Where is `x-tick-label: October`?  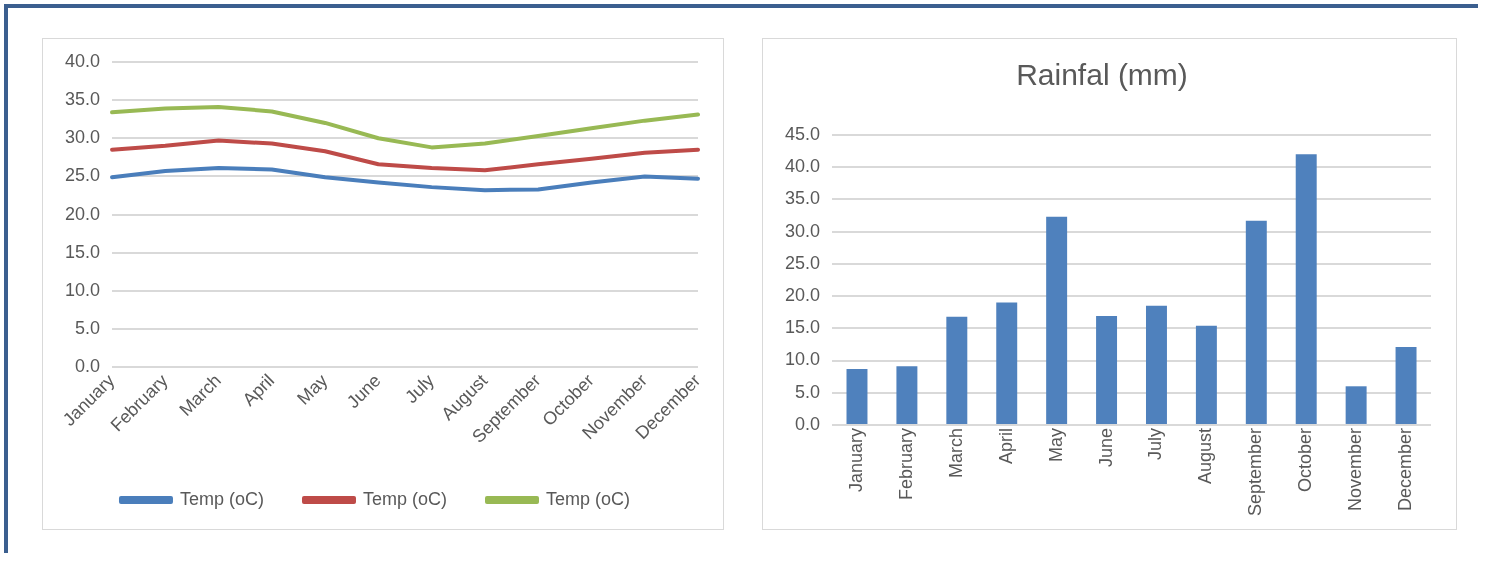 x-tick-label: October is located at coordinates (1305, 459).